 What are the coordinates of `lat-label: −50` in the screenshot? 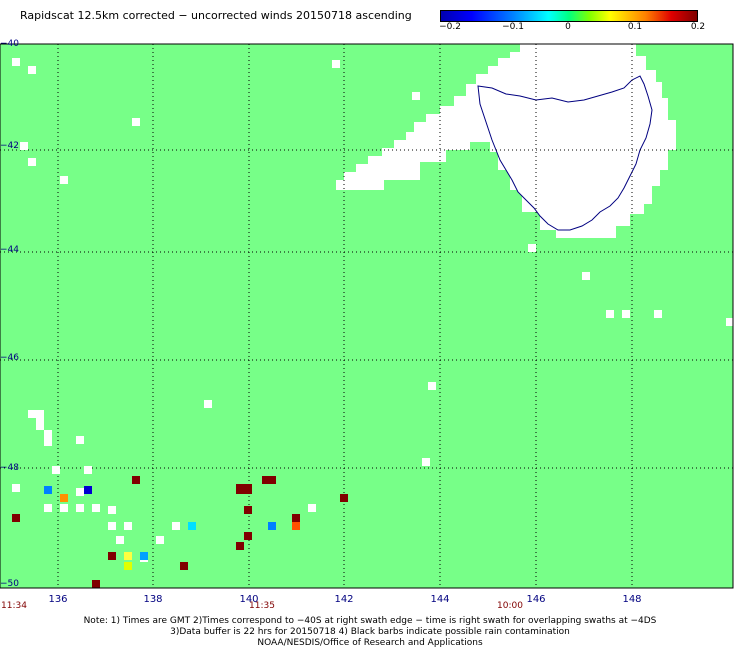 It's located at (9, 584).